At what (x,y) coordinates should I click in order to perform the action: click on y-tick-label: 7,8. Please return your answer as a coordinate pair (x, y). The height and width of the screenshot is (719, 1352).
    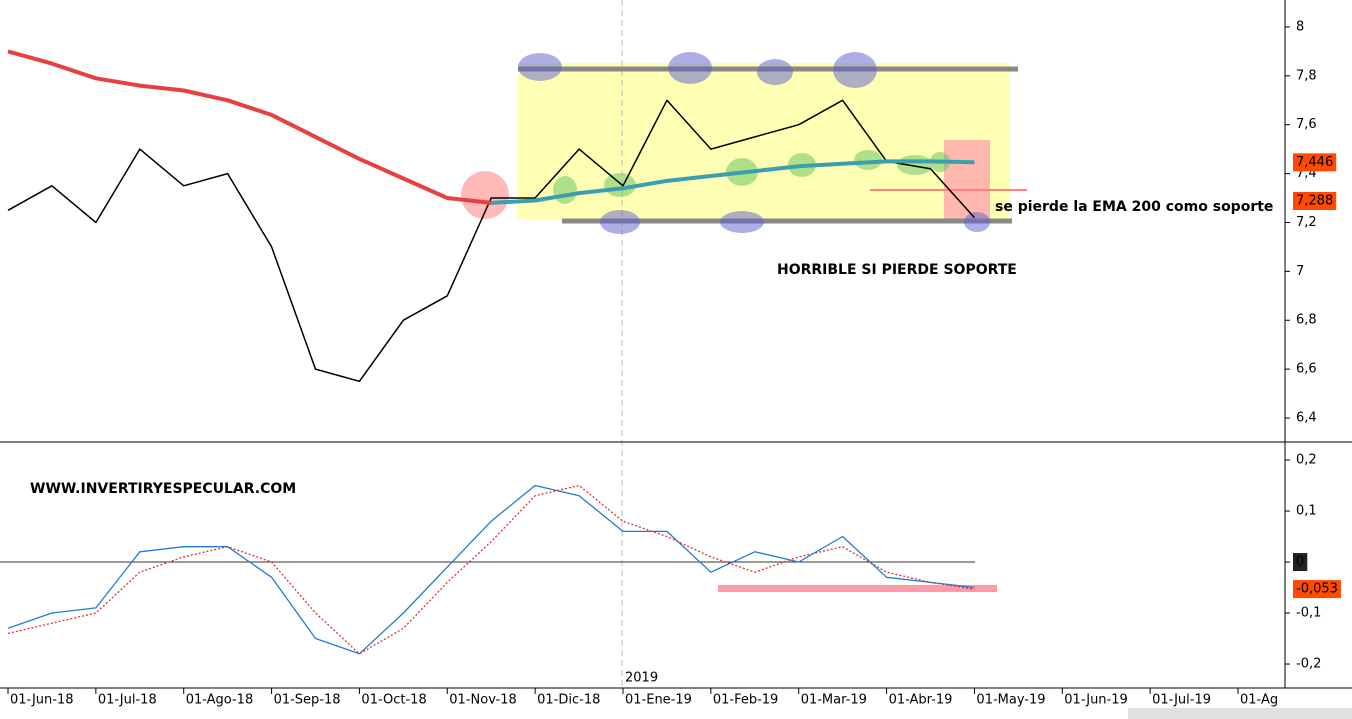
    Looking at the image, I should click on (1306, 75).